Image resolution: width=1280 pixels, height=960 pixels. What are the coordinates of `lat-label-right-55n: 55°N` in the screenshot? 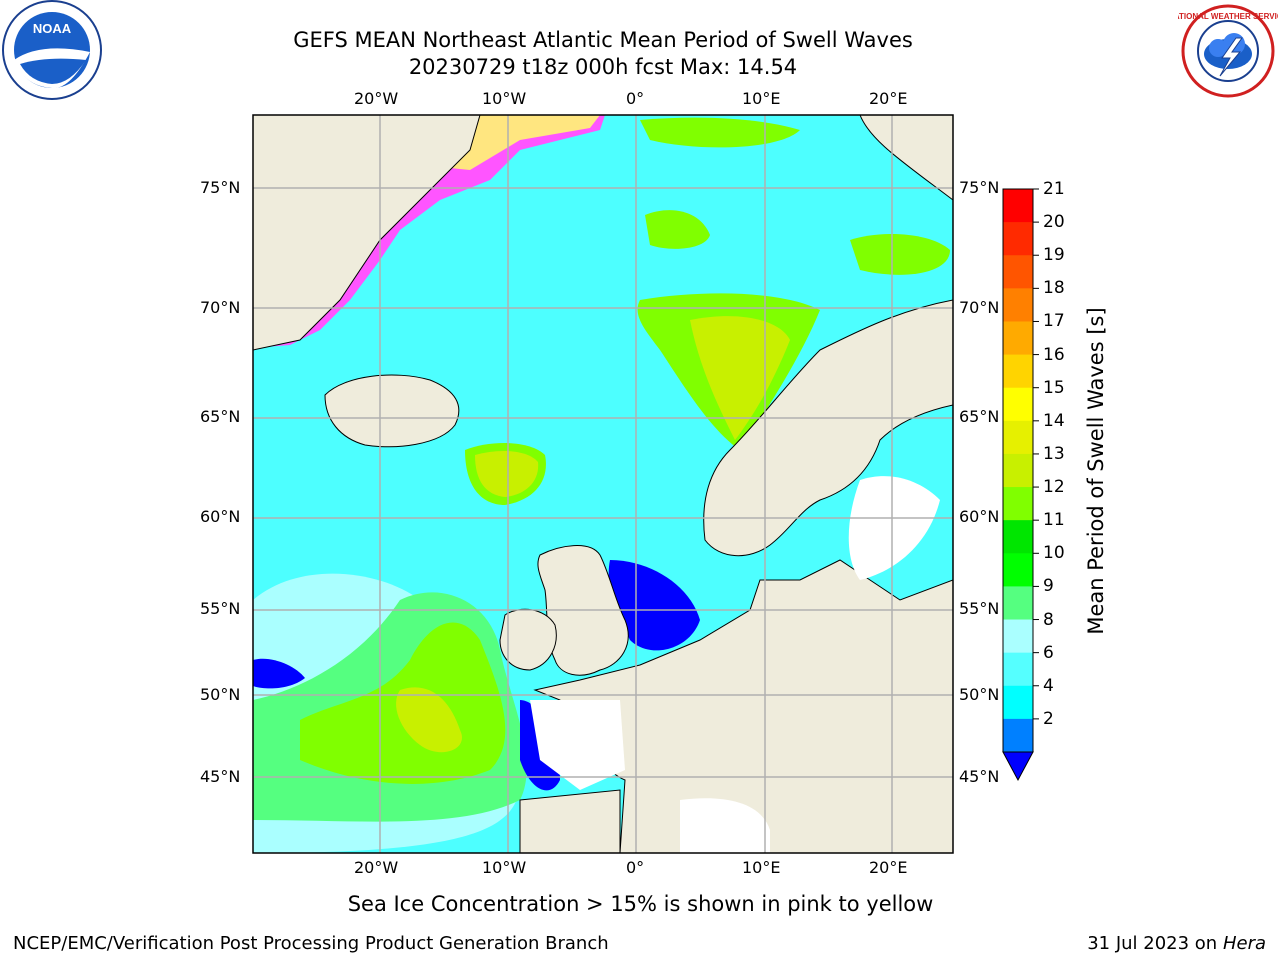 It's located at (979, 608).